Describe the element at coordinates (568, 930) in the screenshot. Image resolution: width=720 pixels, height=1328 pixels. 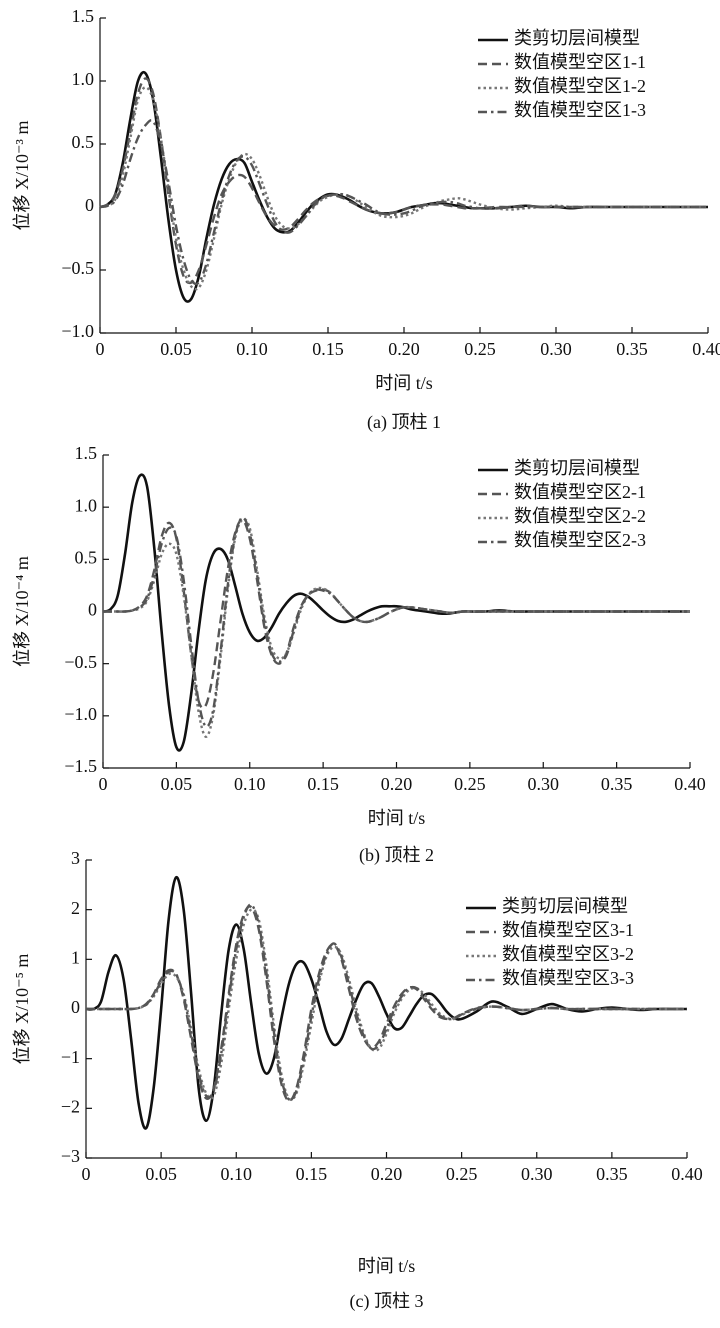
I see `legend-label: 数值模型空区3-1` at that location.